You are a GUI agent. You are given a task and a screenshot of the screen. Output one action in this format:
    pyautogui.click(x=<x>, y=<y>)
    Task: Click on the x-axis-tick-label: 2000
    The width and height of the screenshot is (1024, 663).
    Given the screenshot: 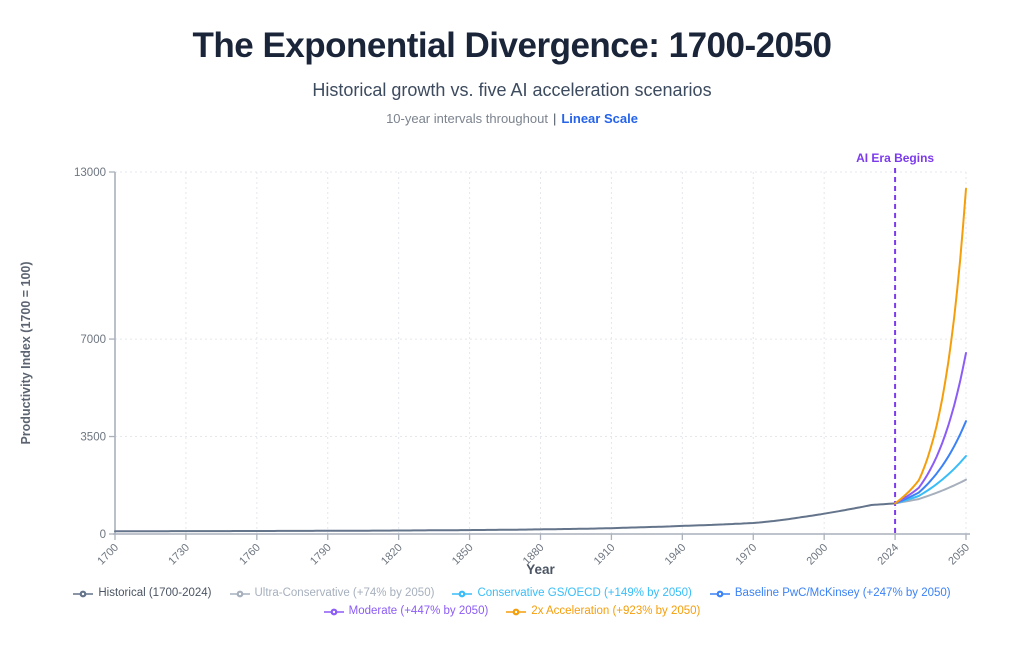 What is the action you would take?
    pyautogui.click(x=817, y=555)
    